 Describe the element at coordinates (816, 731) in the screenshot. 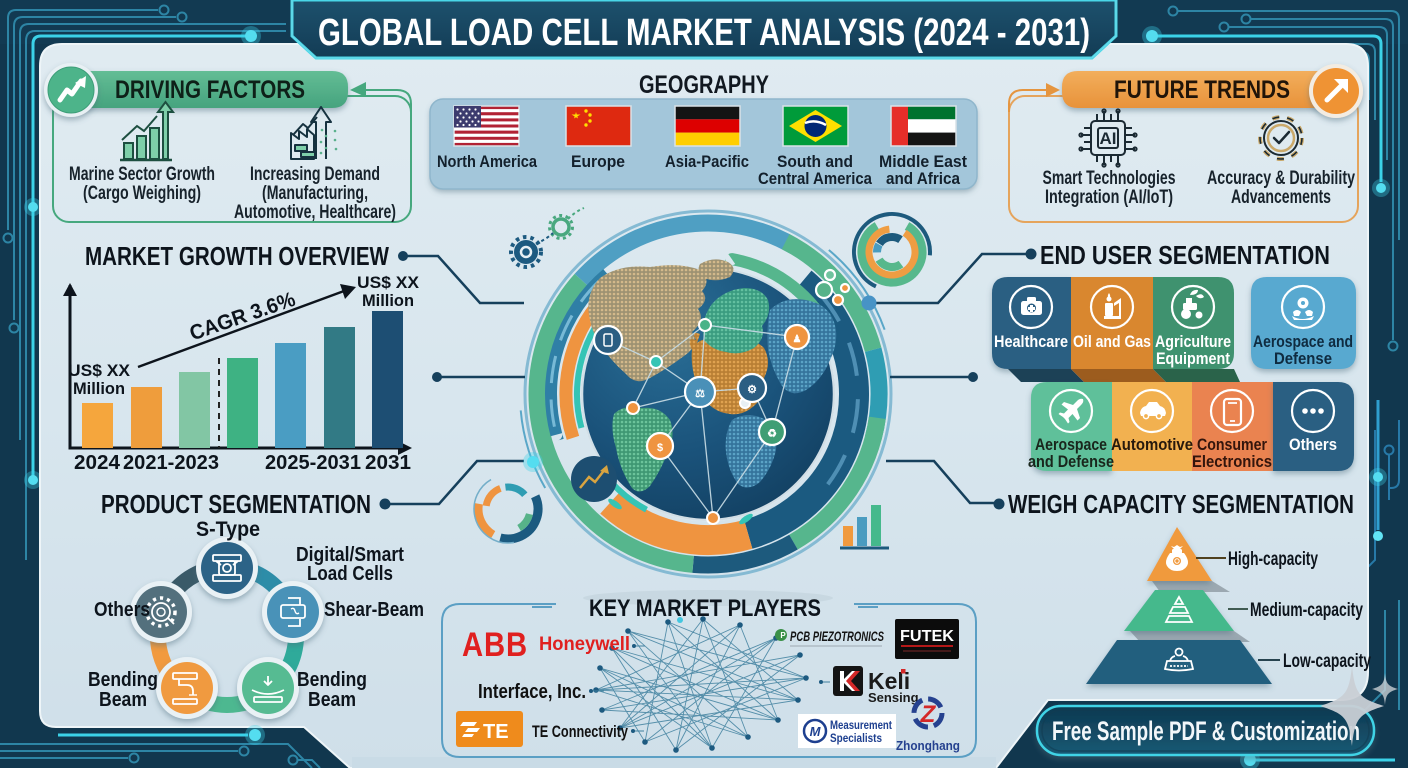

I see `svg-text: M` at that location.